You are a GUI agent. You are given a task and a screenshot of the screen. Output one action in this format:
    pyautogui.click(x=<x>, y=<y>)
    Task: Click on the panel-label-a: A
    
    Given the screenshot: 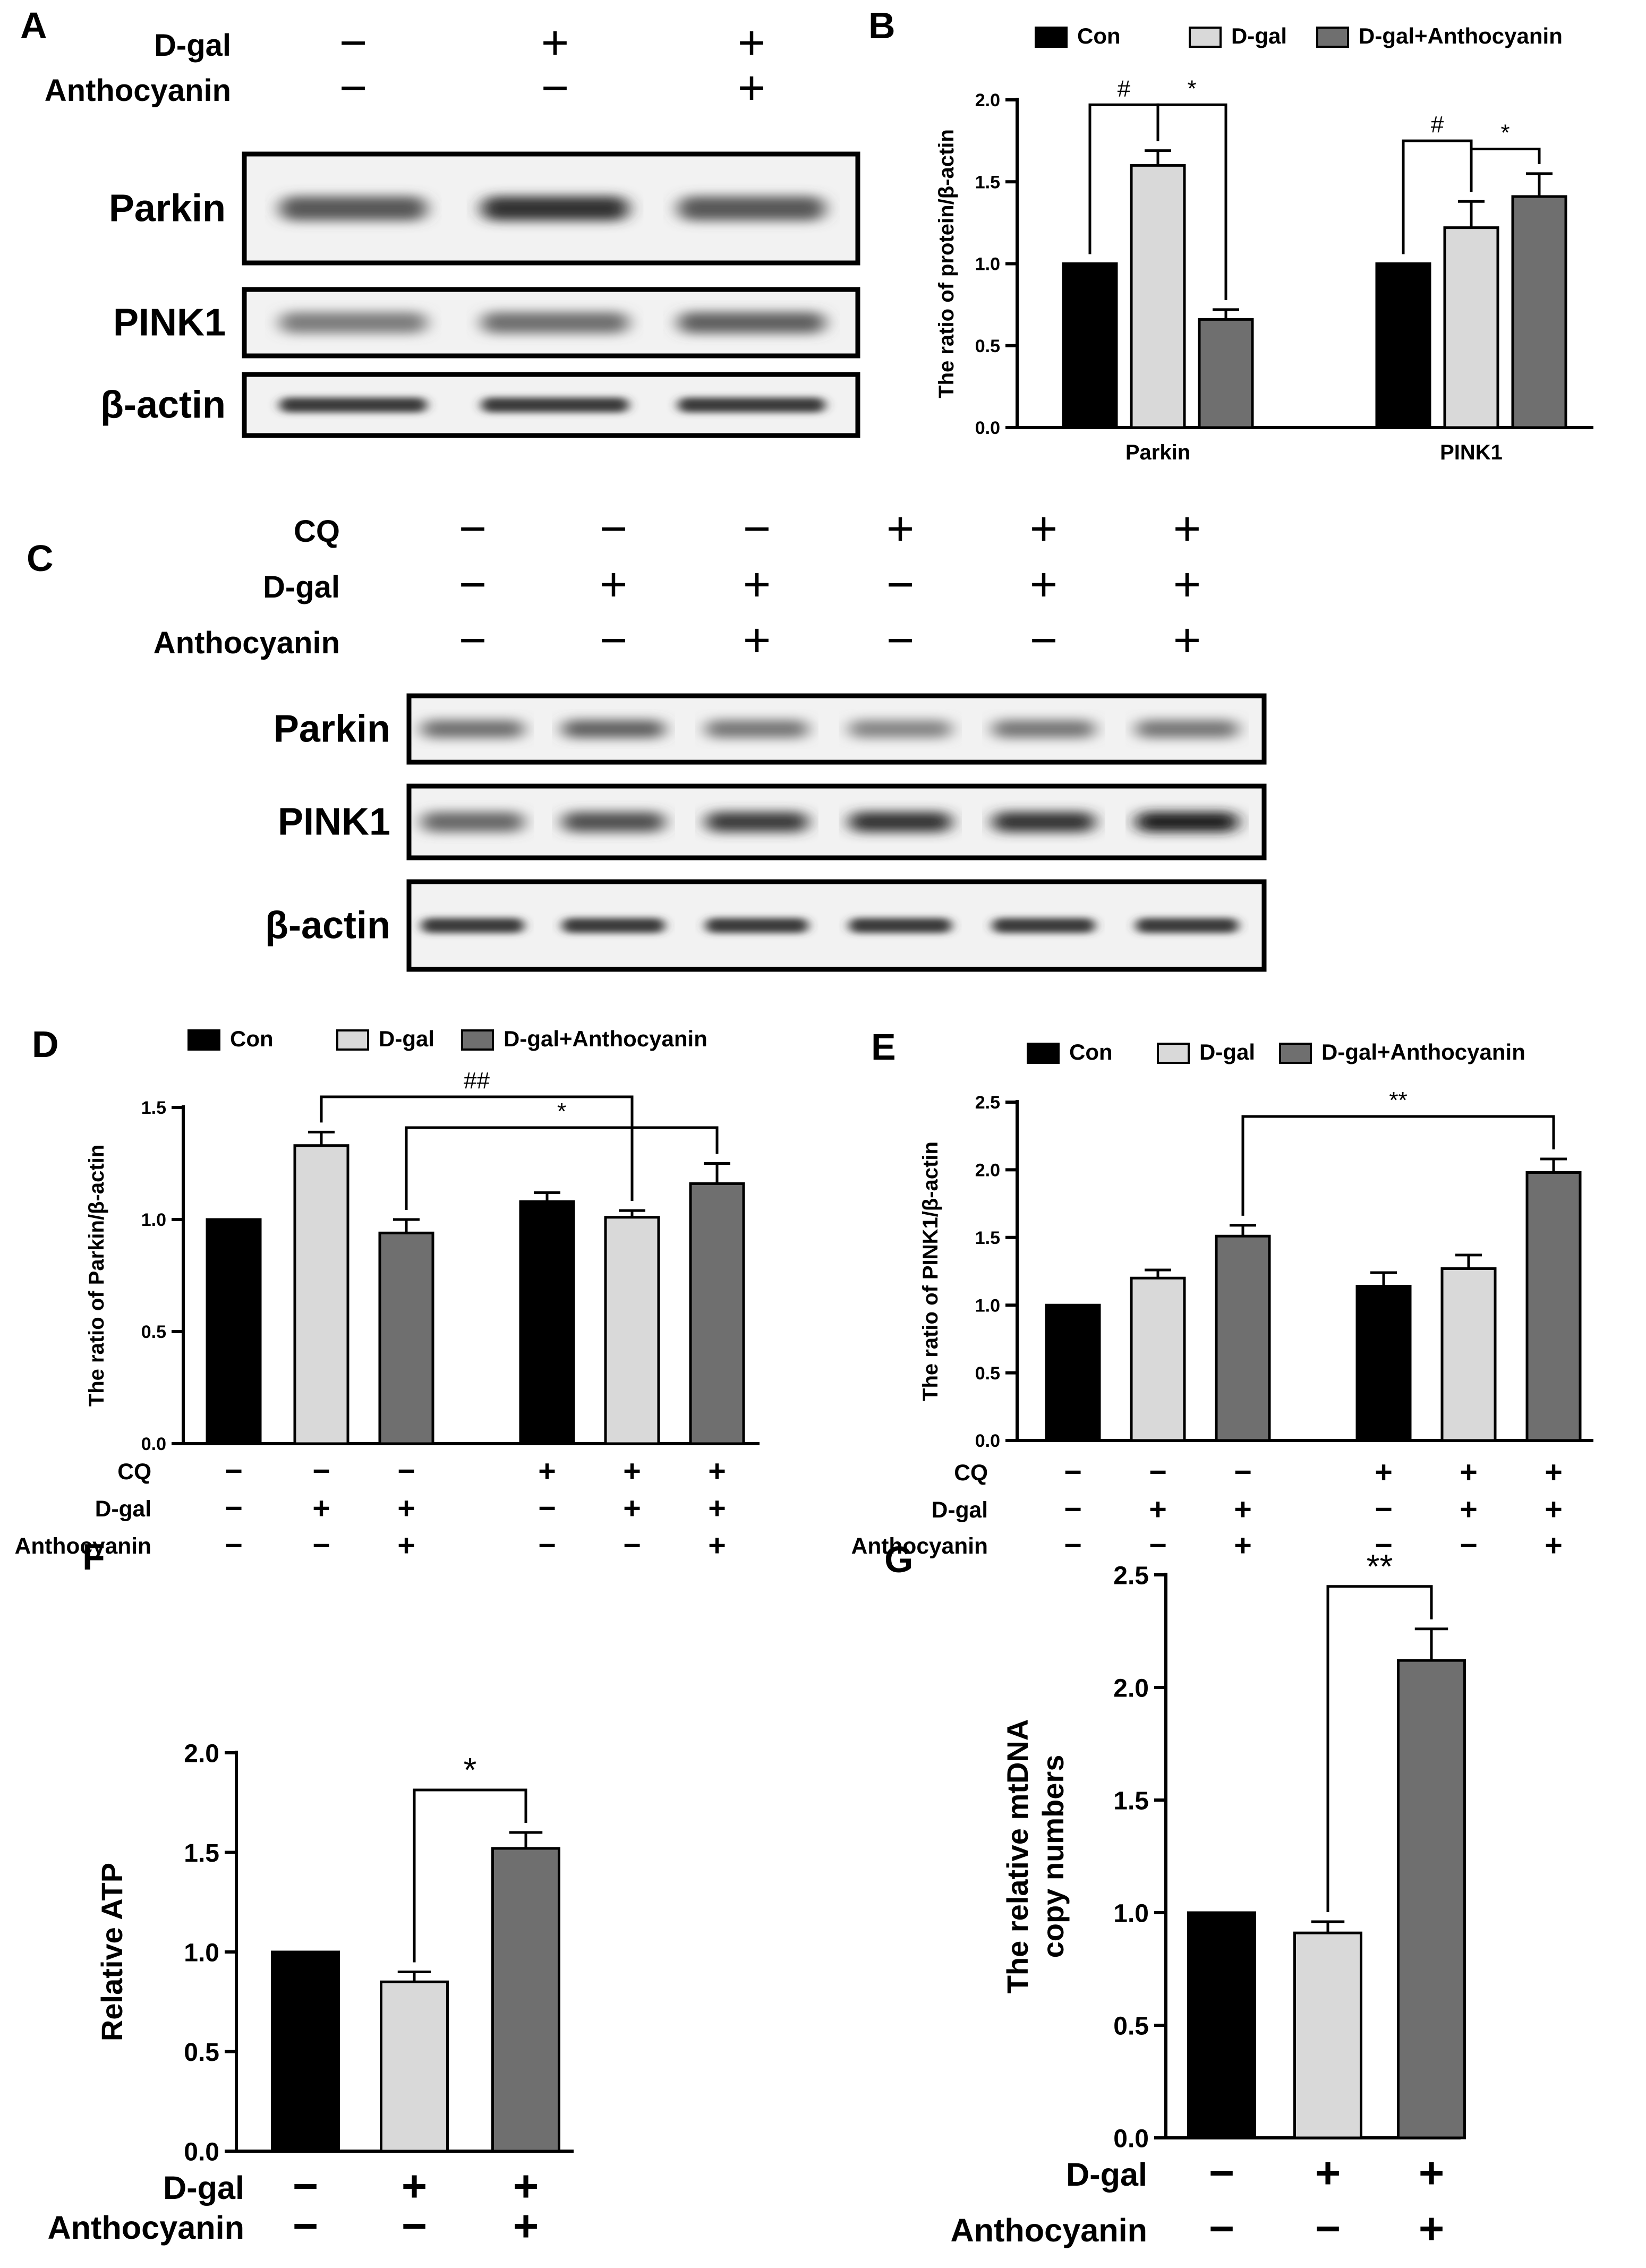 What is the action you would take?
    pyautogui.click(x=33, y=25)
    